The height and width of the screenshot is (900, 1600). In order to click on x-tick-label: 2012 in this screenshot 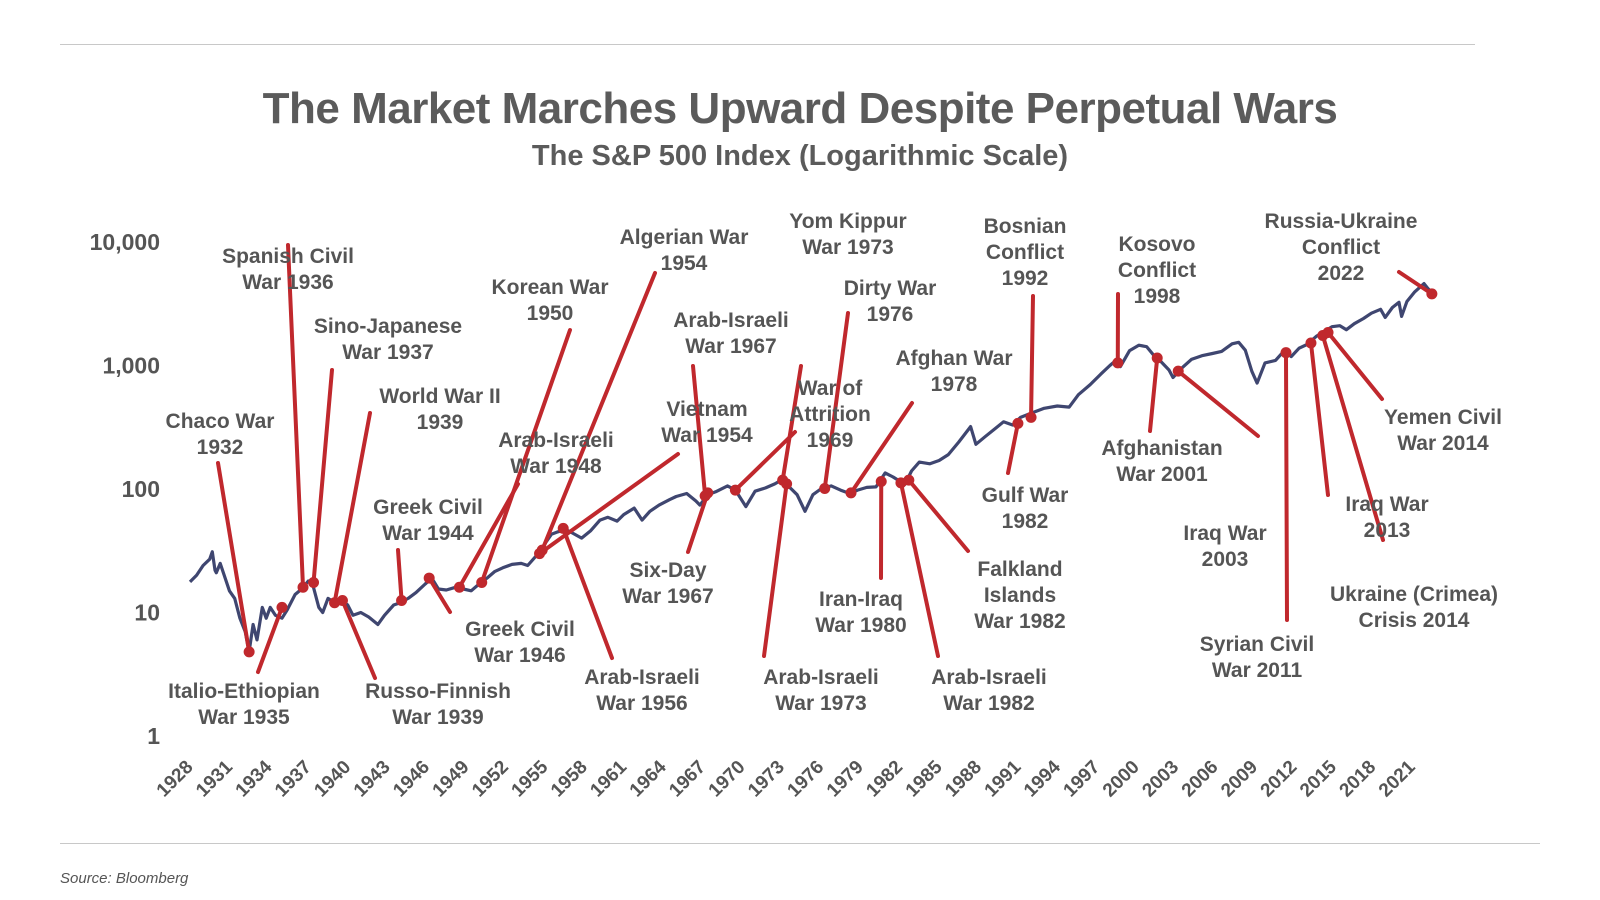, I will do `click(1279, 779)`.